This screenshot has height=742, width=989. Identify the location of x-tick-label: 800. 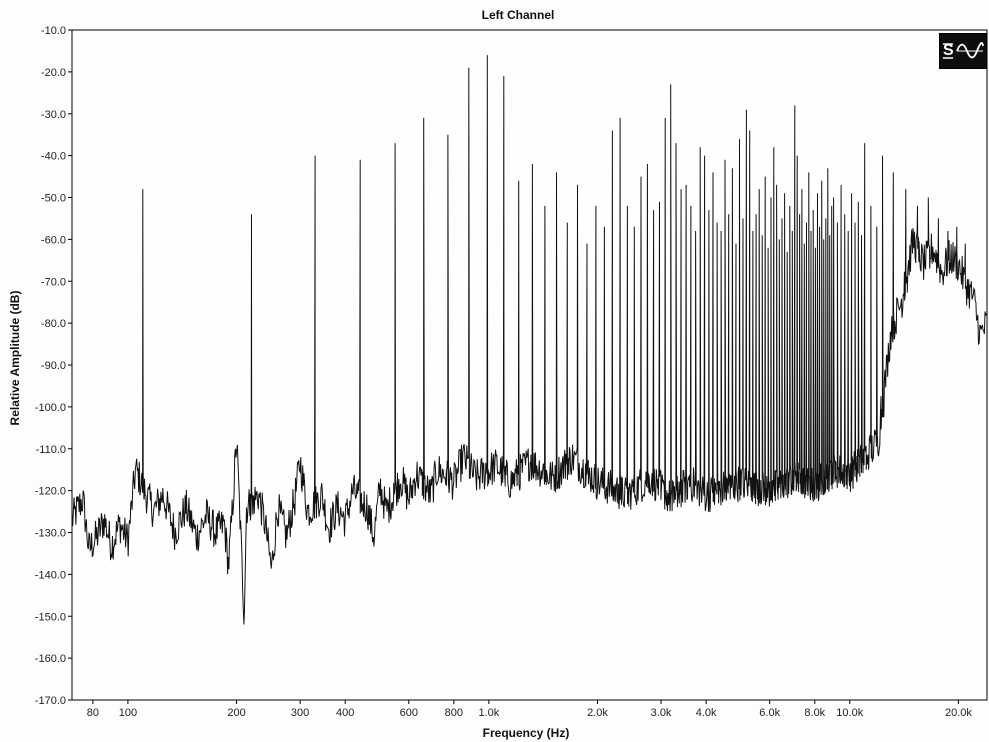
(454, 713).